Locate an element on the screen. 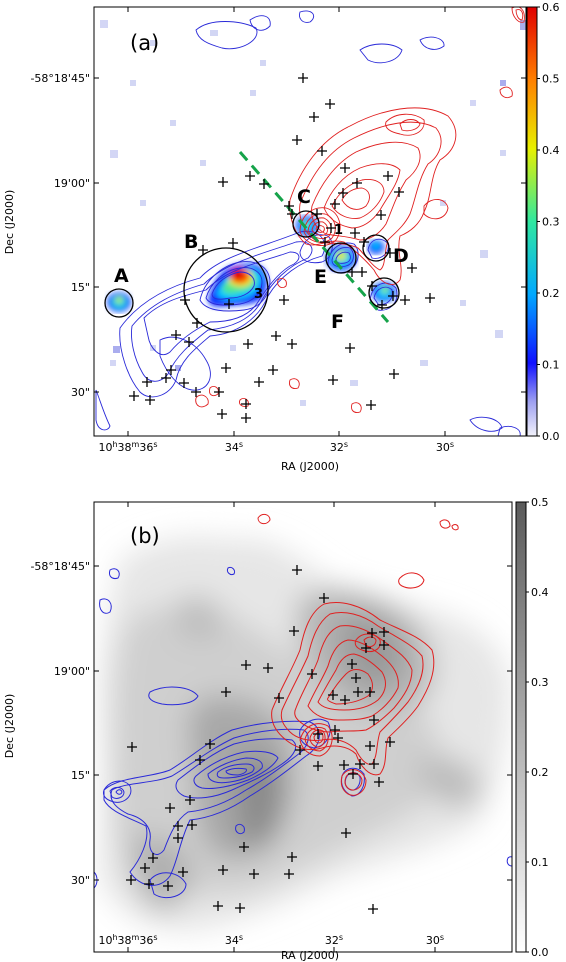 This screenshot has height=962, width=566. panel-b-ytick-2: 15" is located at coordinates (80, 775).